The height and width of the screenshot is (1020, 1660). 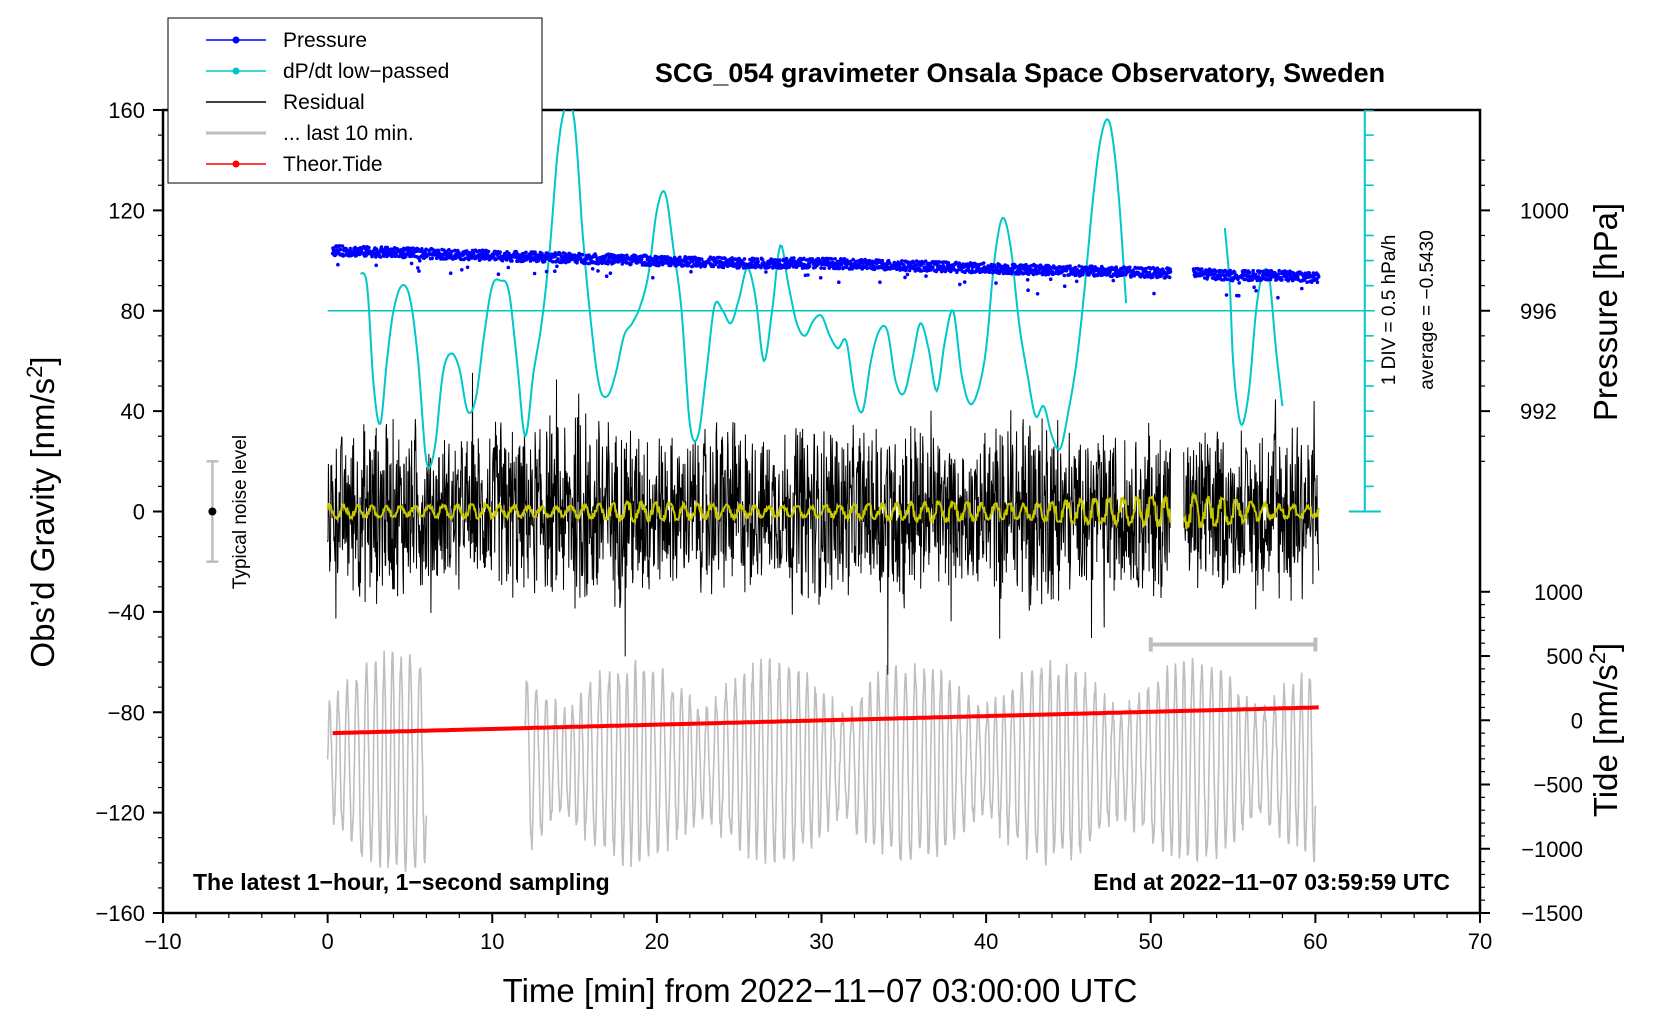 What do you see at coordinates (1271, 882) in the screenshot?
I see `note-end-time: End at 2022−11−07 03:59:59 UTC` at bounding box center [1271, 882].